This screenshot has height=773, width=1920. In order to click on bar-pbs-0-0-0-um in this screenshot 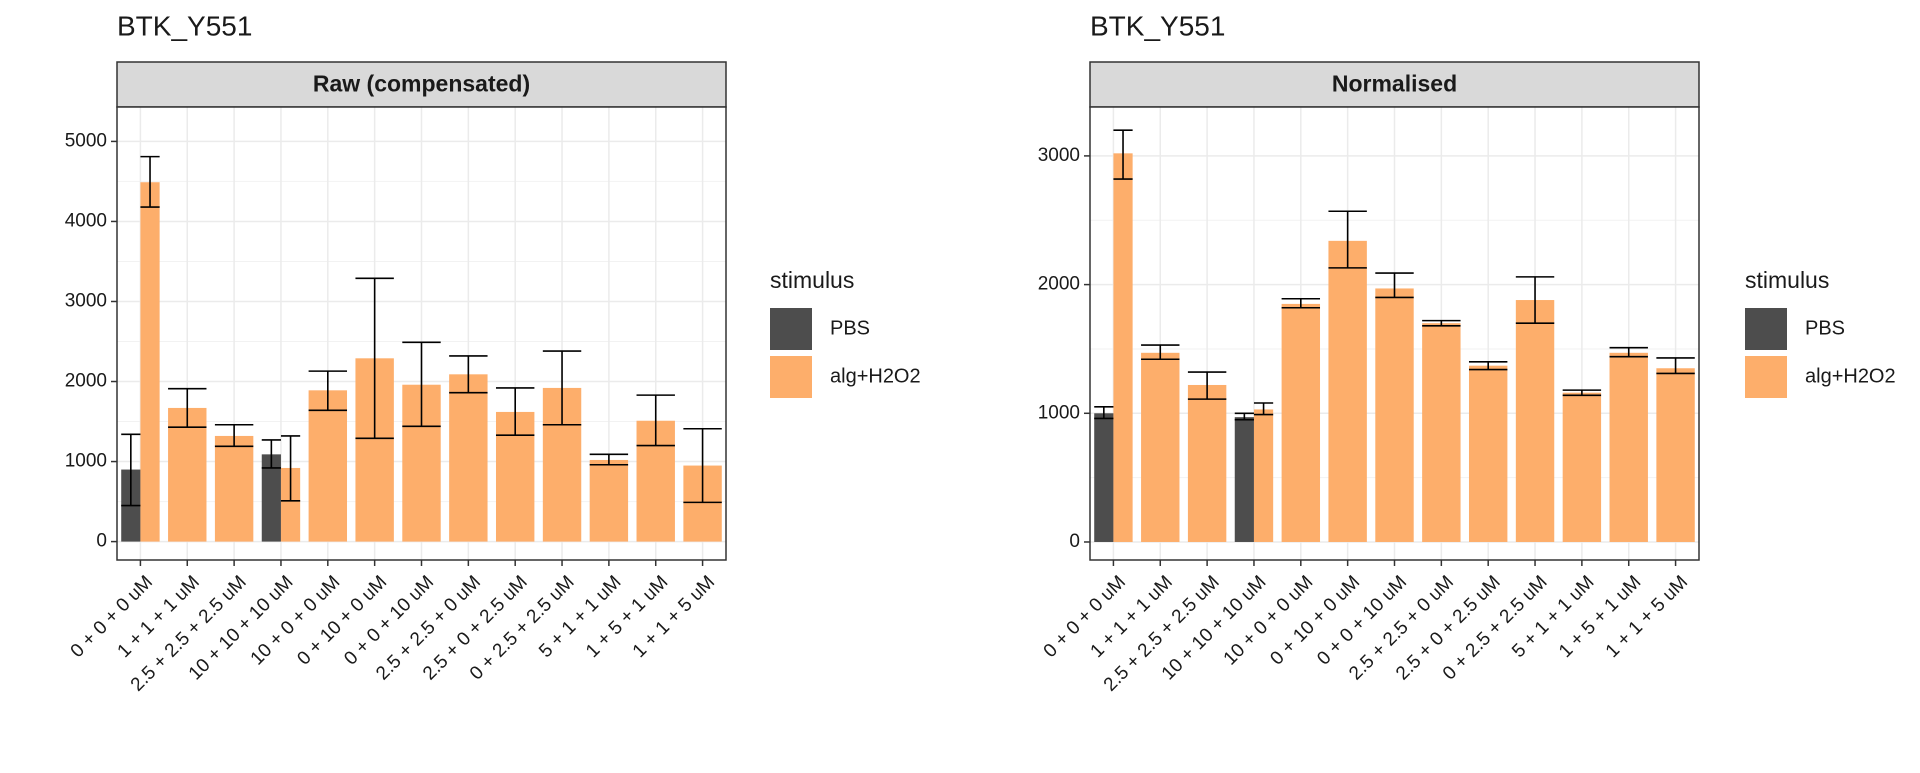, I will do `click(1104, 477)`.